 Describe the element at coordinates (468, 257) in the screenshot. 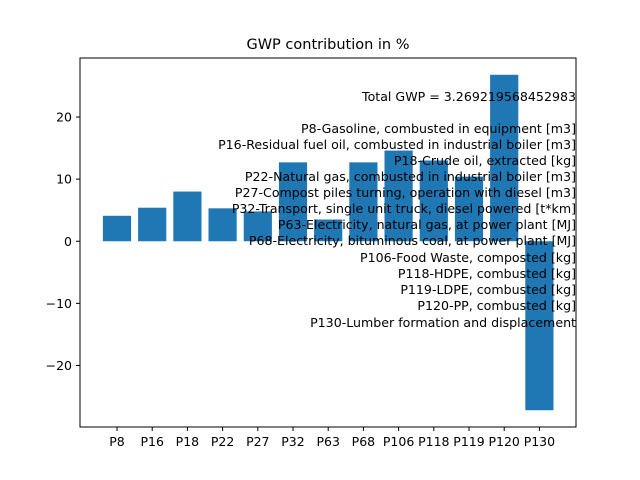

I see `process-annotation: P106-Food Waste, composted [kg]` at that location.